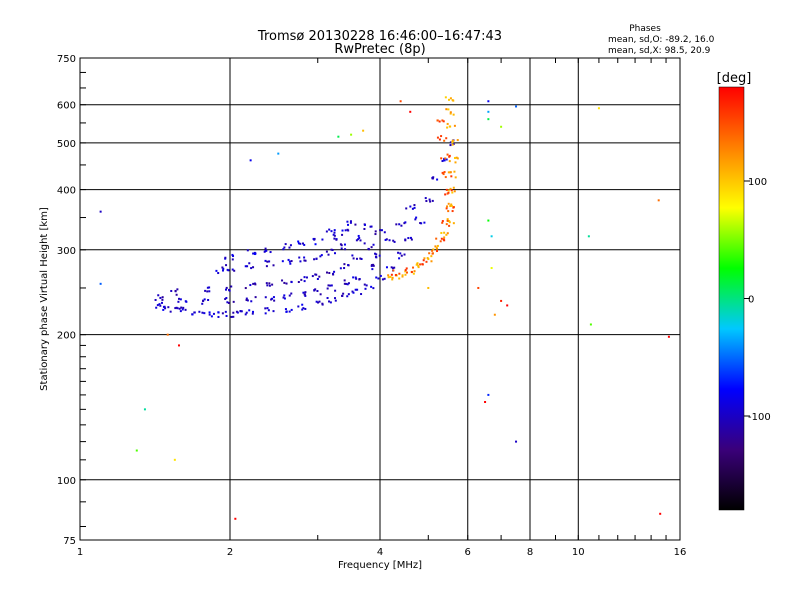  I want to click on stats-heading: Phases, so click(645, 29).